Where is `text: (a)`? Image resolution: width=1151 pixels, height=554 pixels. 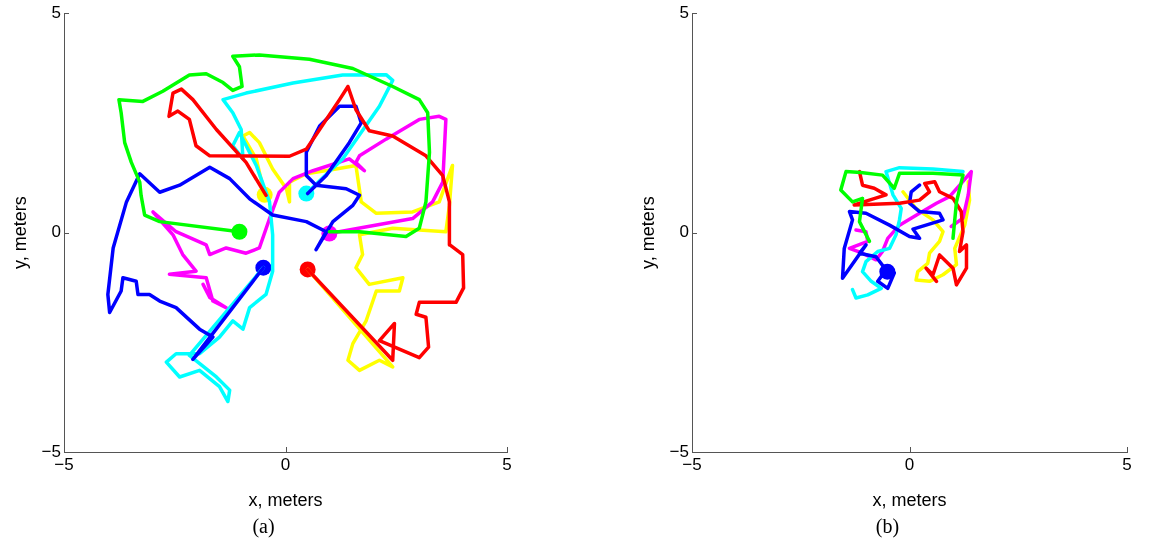
text: (a) is located at coordinates (263, 526).